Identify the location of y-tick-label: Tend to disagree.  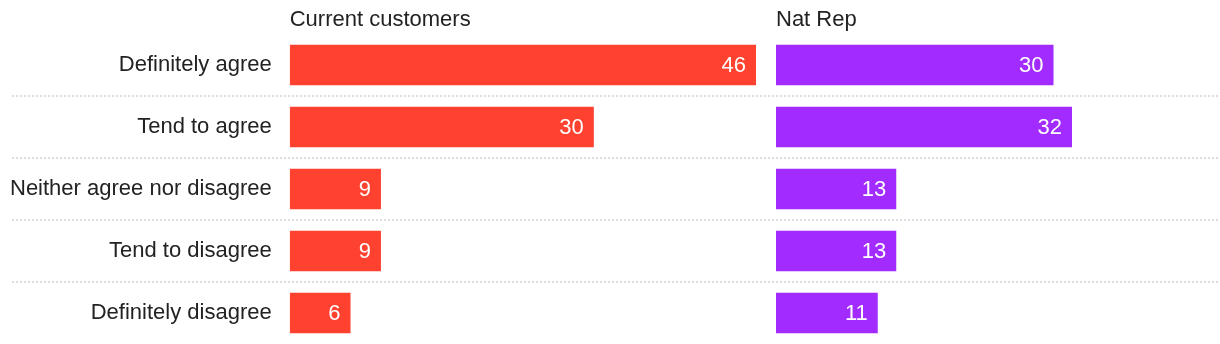
(190, 250).